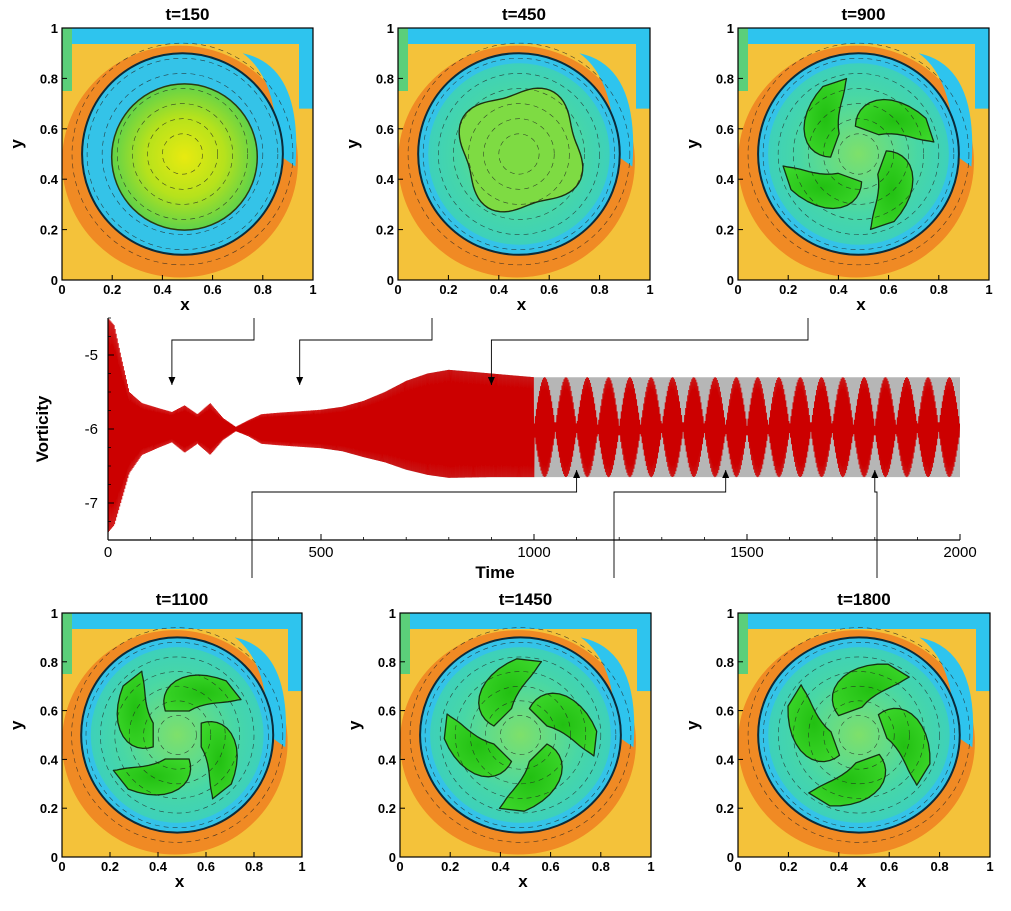 The image size is (1011, 911). Describe the element at coordinates (91, 503) in the screenshot. I see `y-tick-label: -7` at that location.